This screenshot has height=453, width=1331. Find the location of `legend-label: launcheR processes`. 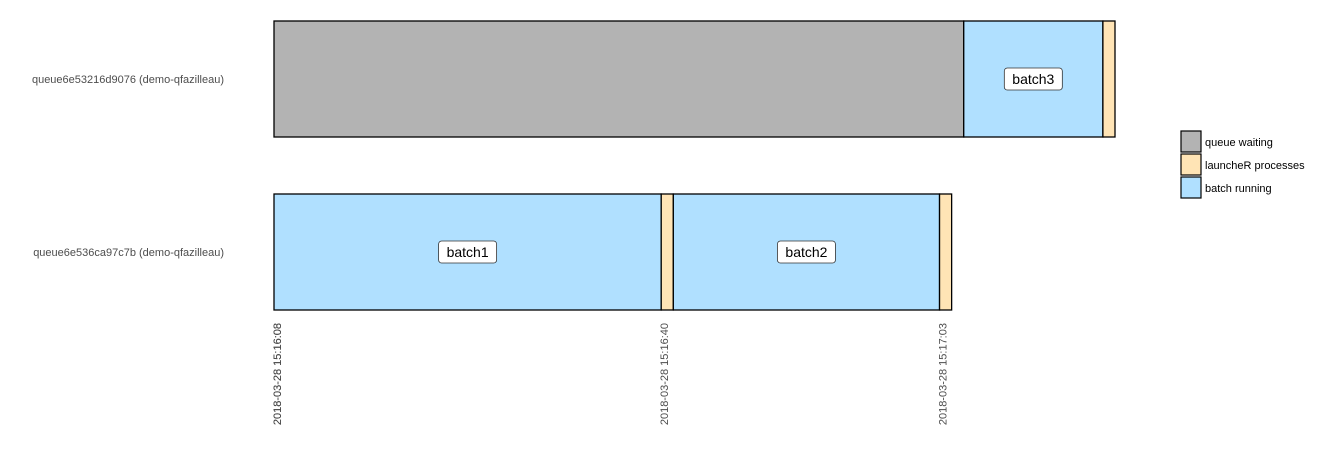

legend-label: launcheR processes is located at coordinates (1255, 166).